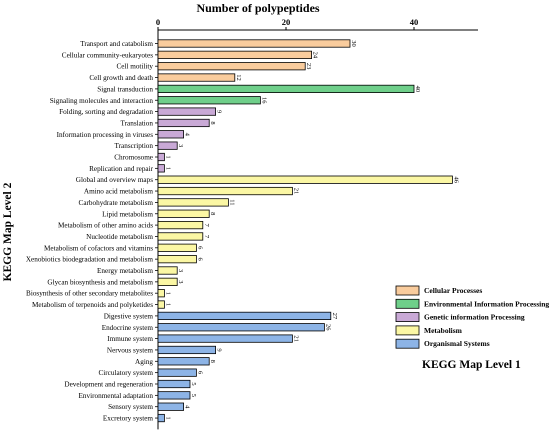 The width and height of the screenshot is (550, 432). I want to click on category-label: Nucleotide metabolism, so click(119, 237).